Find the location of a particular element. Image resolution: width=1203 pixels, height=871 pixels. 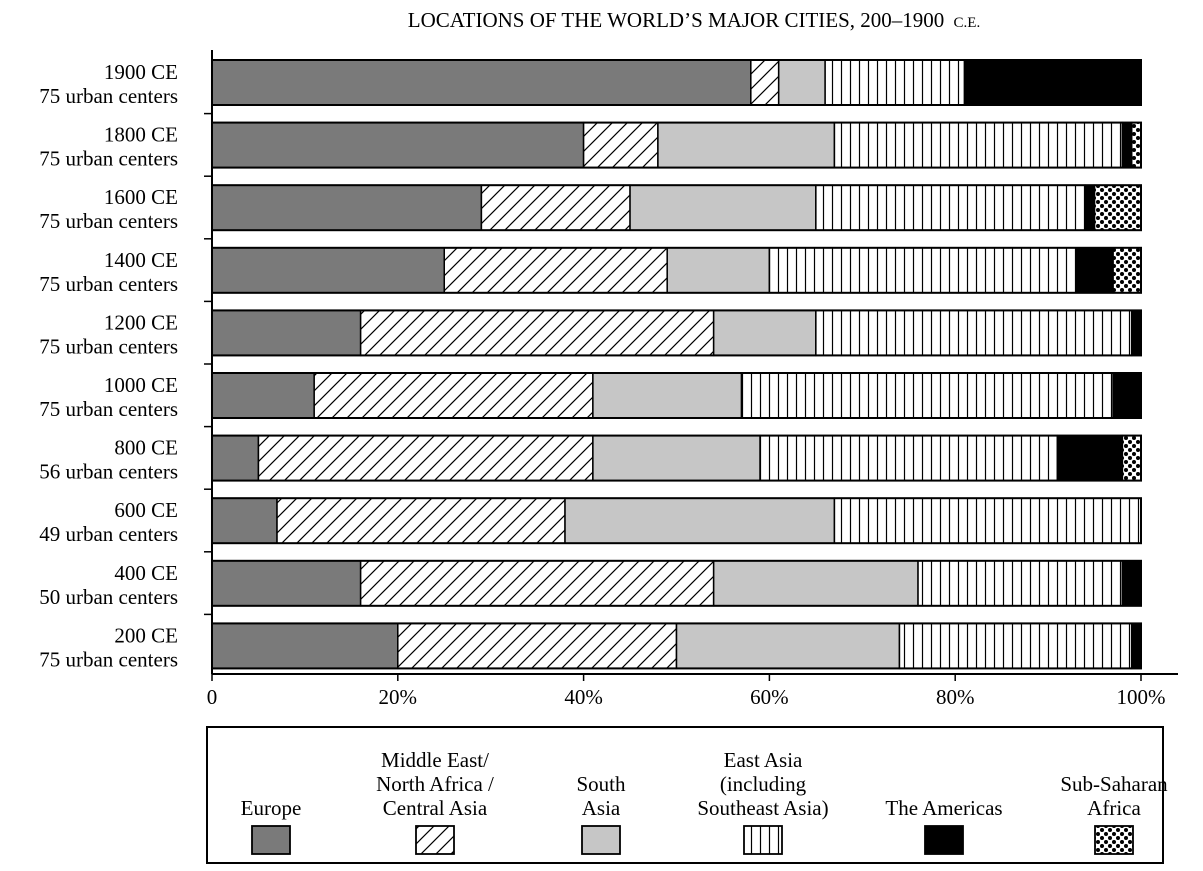

bar-segment-200-ce-europe is located at coordinates (305, 646).